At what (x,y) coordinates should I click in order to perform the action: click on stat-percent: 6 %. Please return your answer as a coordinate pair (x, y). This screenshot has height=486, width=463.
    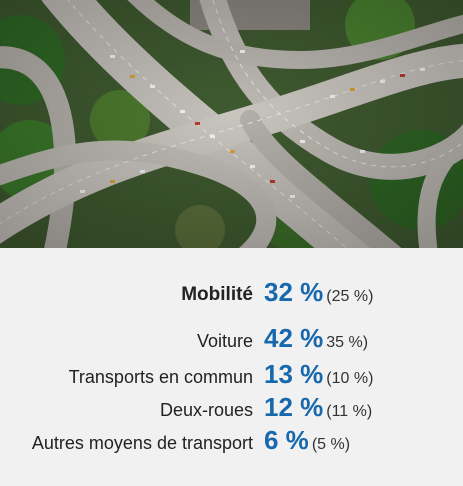
    Looking at the image, I should click on (286, 440).